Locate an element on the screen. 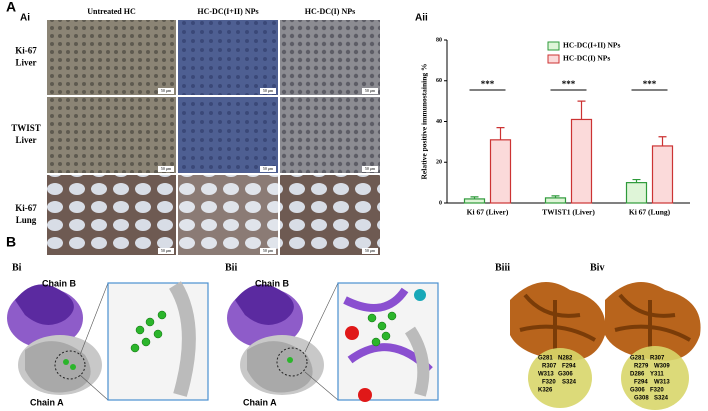  x-tick-label: Ki 67 (Lung) is located at coordinates (650, 212).